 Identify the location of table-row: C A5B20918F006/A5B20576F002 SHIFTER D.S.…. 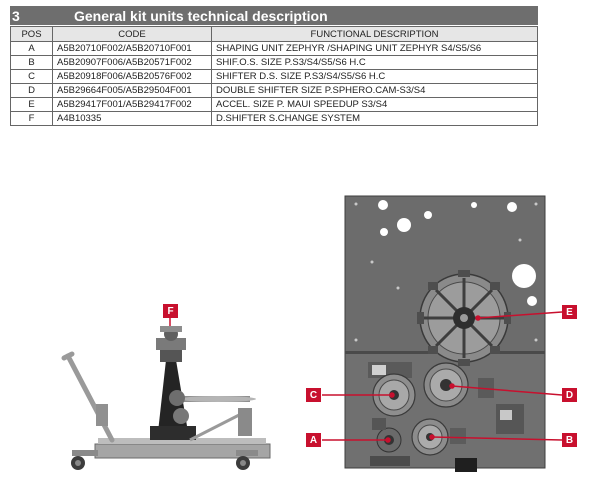
(274, 76).